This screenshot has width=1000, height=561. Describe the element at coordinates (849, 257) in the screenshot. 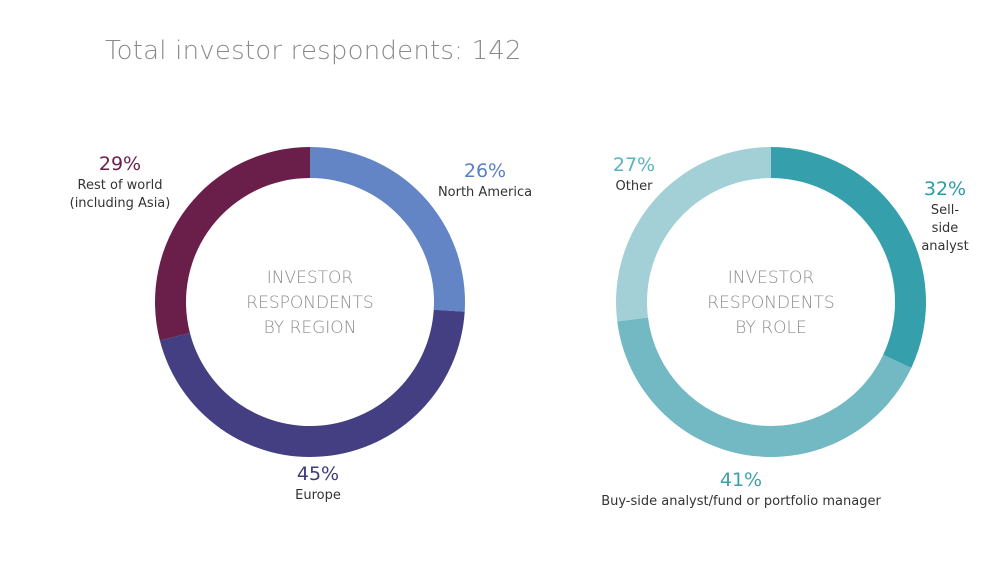

I see `slice-sell-side-analyst` at that location.